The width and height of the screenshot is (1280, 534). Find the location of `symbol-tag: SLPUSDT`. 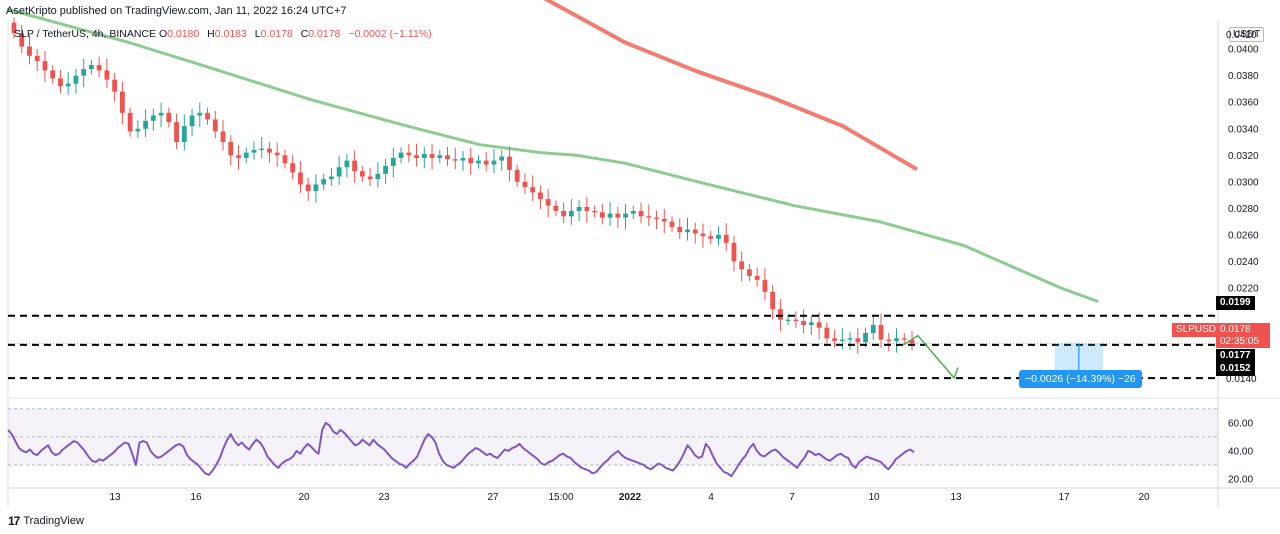

symbol-tag: SLPUSDT is located at coordinates (1199, 330).